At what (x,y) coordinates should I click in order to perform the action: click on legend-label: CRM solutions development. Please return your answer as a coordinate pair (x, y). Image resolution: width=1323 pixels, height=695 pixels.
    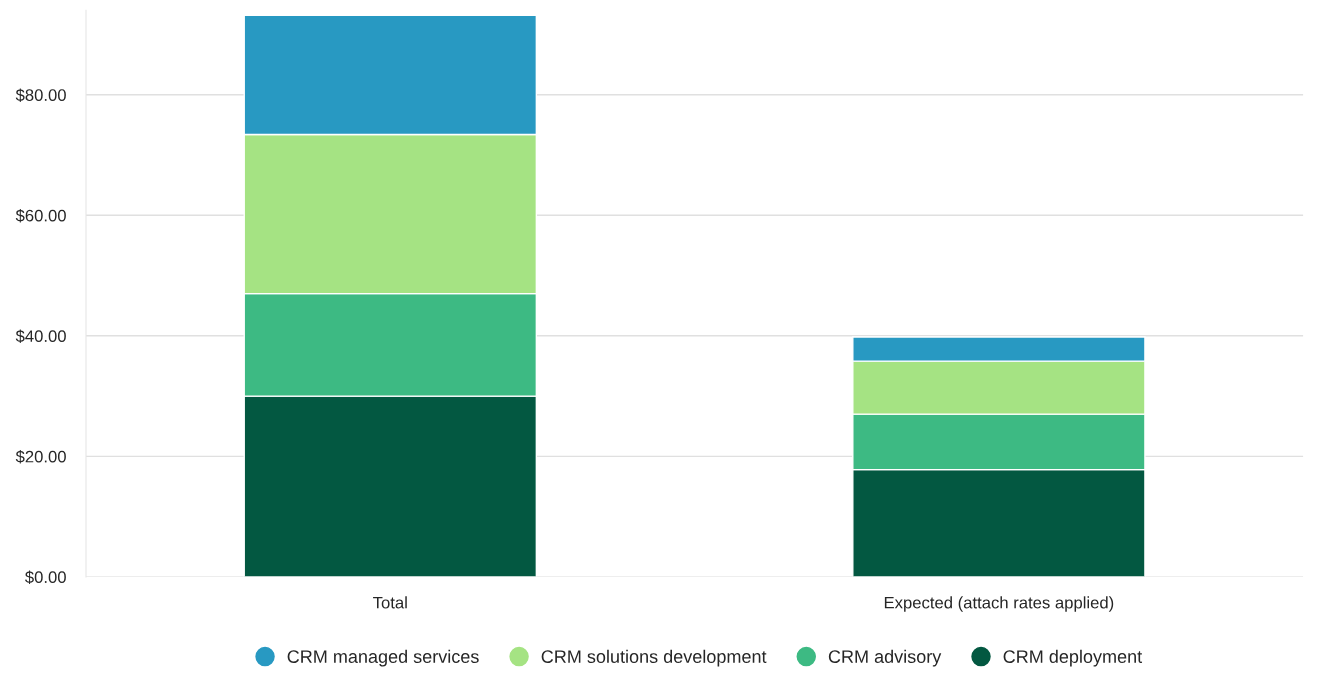
    Looking at the image, I should click on (654, 658).